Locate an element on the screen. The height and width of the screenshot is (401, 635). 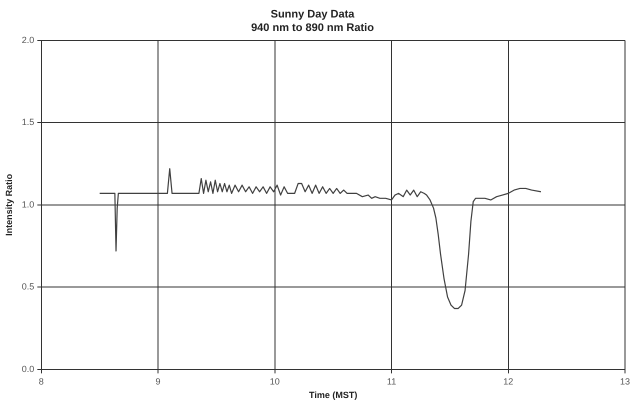
x-tick-label: 10 is located at coordinates (275, 381).